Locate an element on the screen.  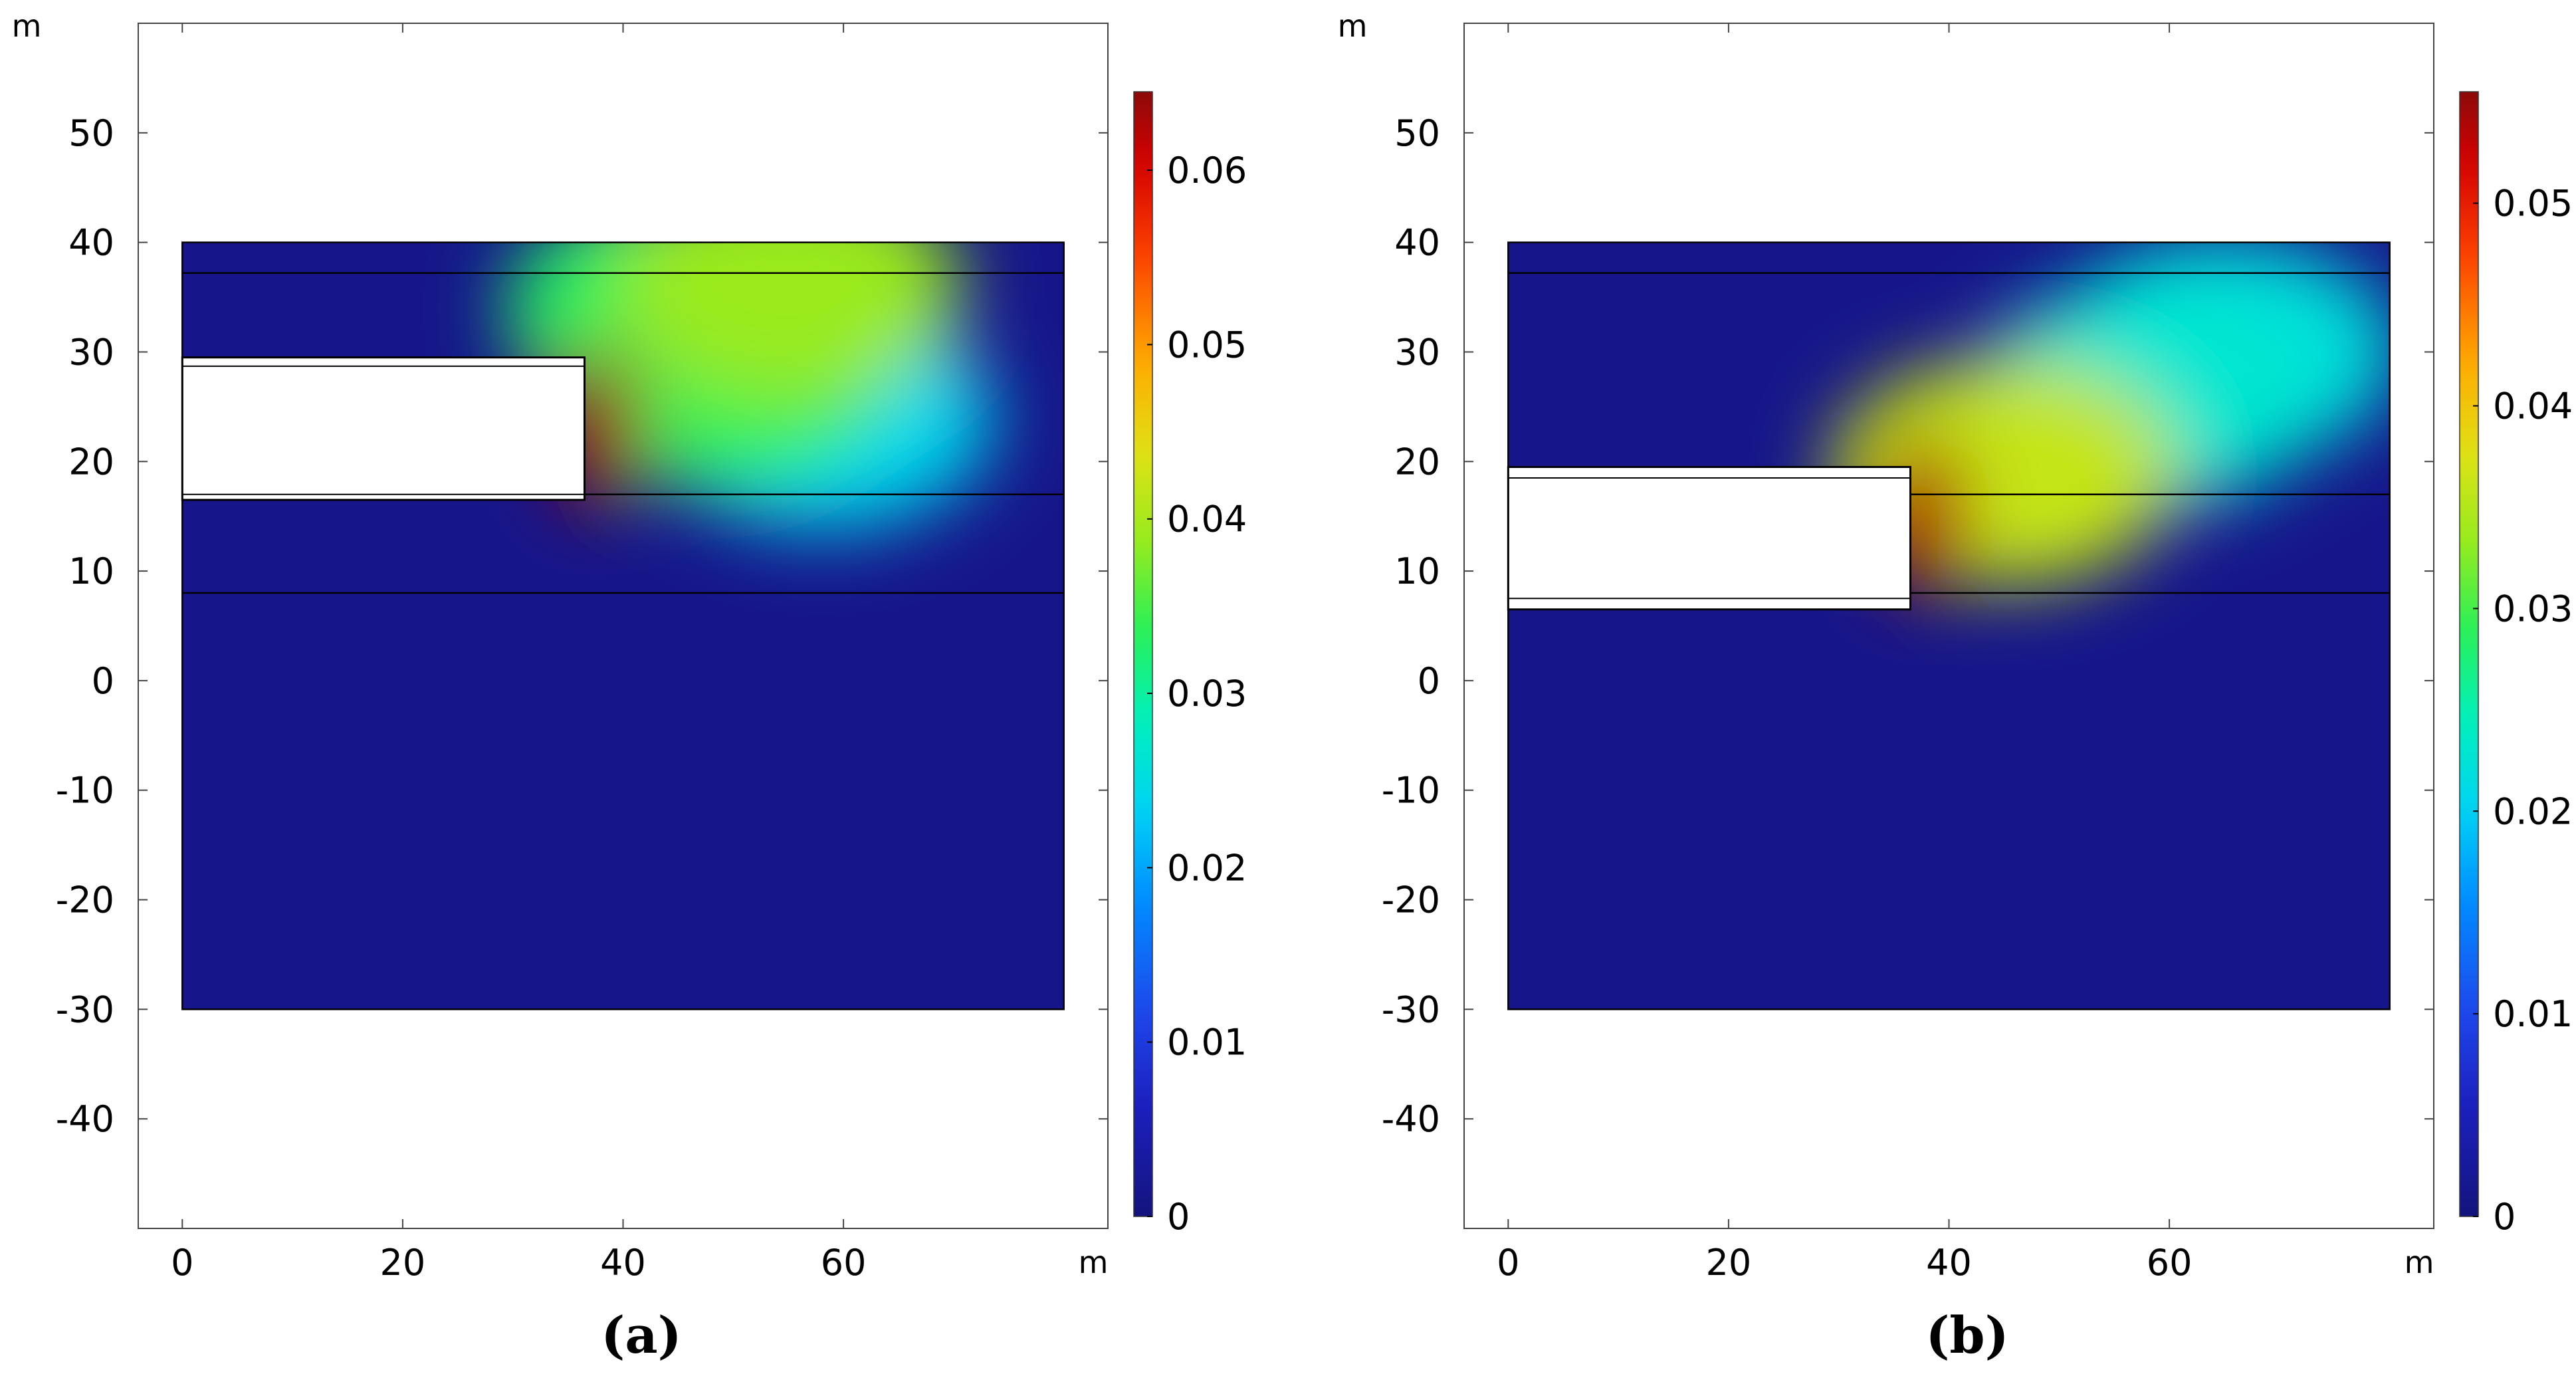
colorbar-tick-label: 0.06 is located at coordinates (1207, 170).